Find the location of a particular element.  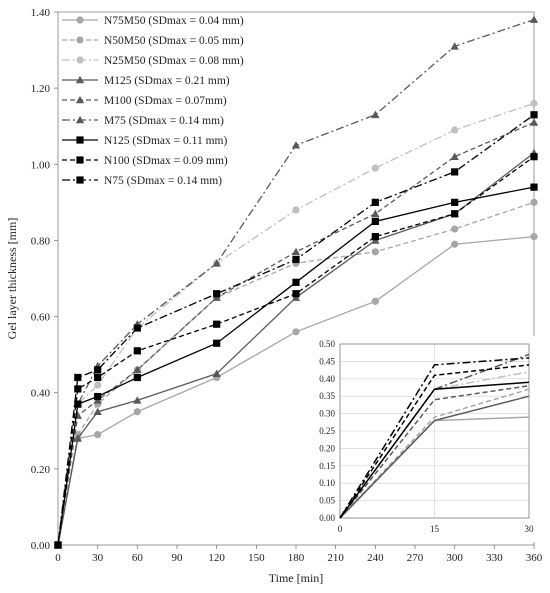

legend-entry: N125 (SDmax = 0.11 mm) is located at coordinates (144, 141).